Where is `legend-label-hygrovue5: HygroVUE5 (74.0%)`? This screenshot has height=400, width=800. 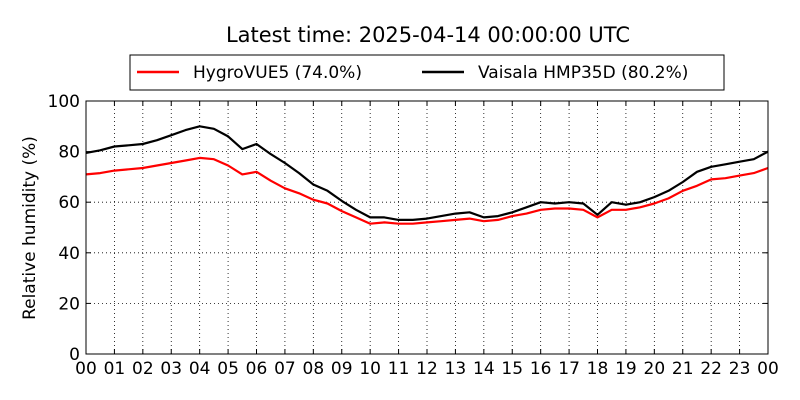 legend-label-hygrovue5: HygroVUE5 (74.0%) is located at coordinates (277, 73).